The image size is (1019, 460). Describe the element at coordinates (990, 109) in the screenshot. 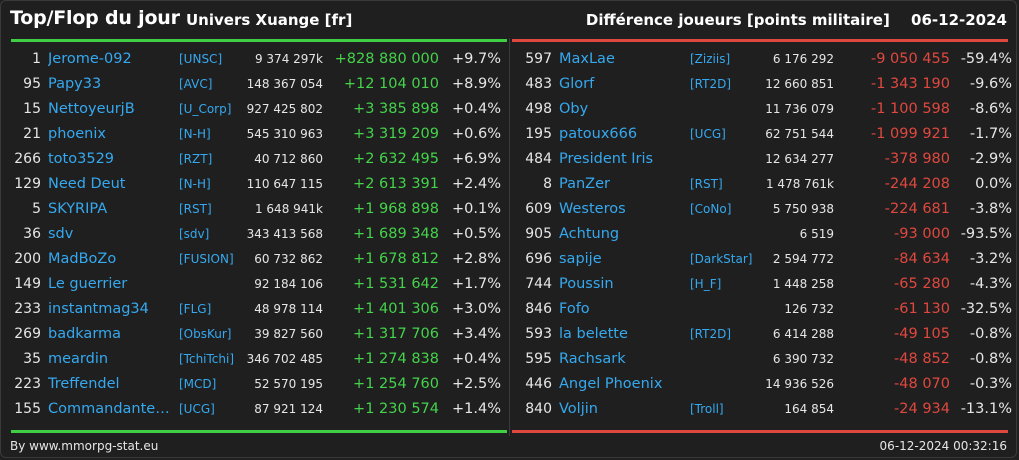

I see `percent-change: -8.6%` at that location.